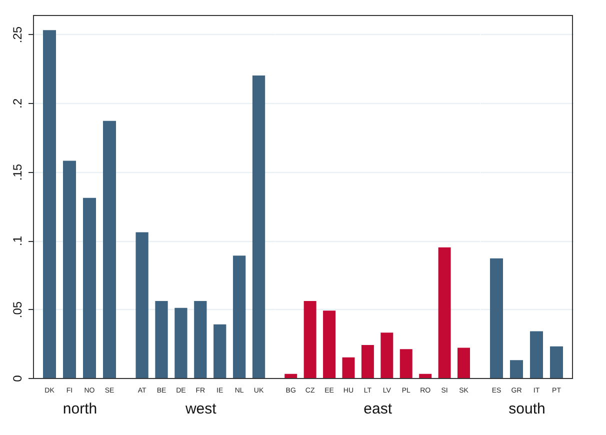  I want to click on y-tick-label: .2, so click(17, 103).